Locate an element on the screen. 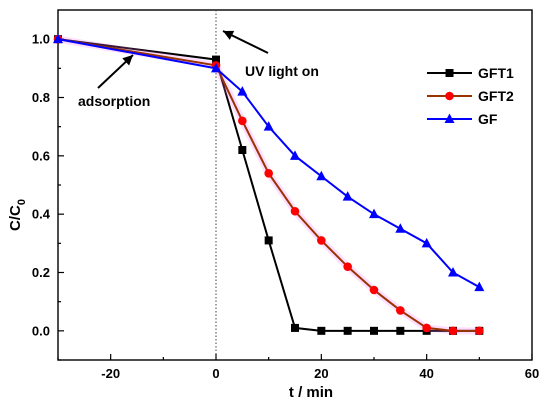 The width and height of the screenshot is (550, 408). y-tick-label: 0.0 is located at coordinates (41, 330).